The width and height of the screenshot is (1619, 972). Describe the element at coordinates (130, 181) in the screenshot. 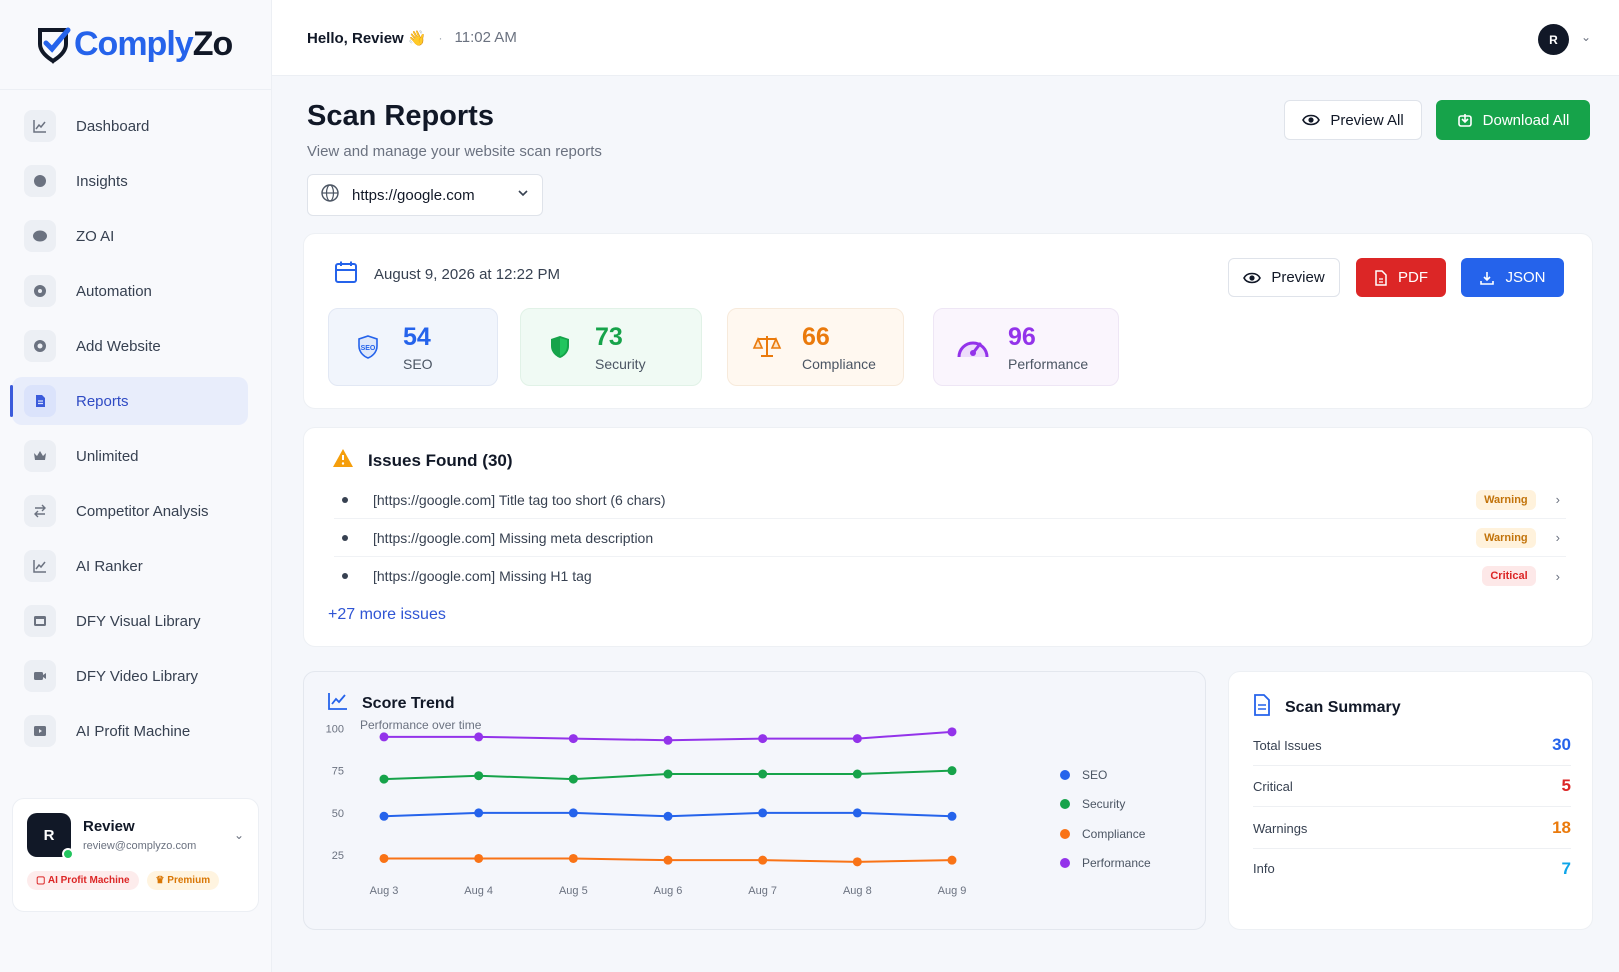

I see `sidebar-item-insights: Insights` at that location.